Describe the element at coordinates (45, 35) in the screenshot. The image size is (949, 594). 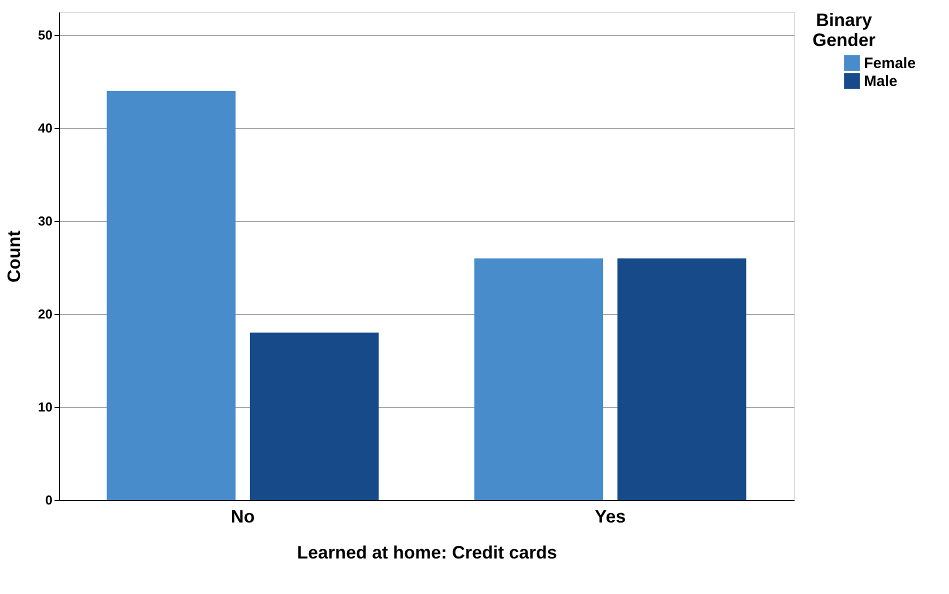
I see `y-tick-label: 50` at that location.